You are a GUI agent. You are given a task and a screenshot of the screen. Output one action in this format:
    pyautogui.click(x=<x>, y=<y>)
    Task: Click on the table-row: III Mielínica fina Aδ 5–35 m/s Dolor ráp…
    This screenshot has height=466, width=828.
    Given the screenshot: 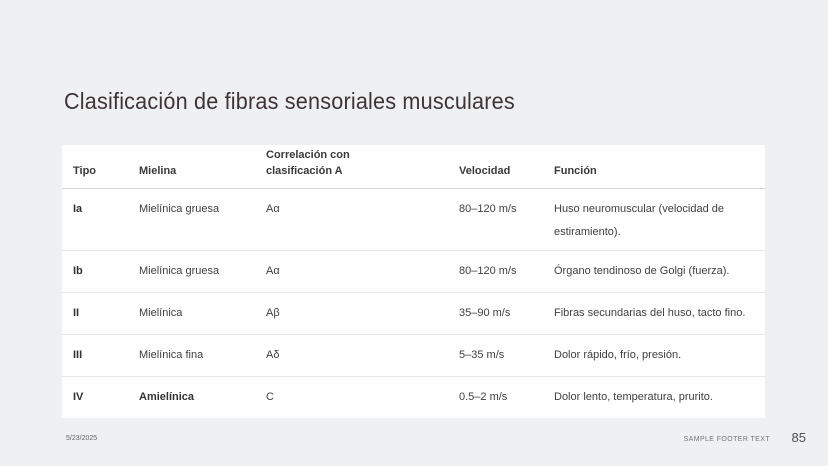 What is the action you would take?
    pyautogui.click(x=413, y=355)
    